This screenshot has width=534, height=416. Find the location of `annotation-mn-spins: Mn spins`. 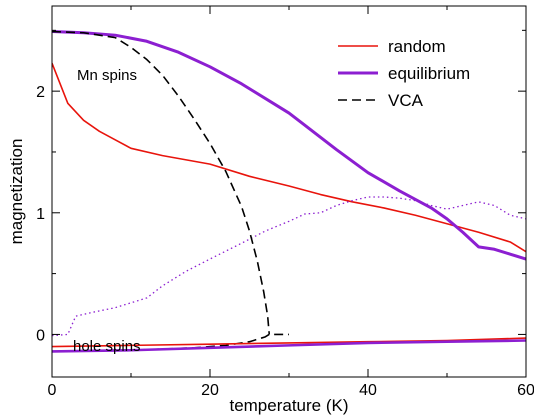

annotation-mn-spins: Mn spins is located at coordinates (107, 75).